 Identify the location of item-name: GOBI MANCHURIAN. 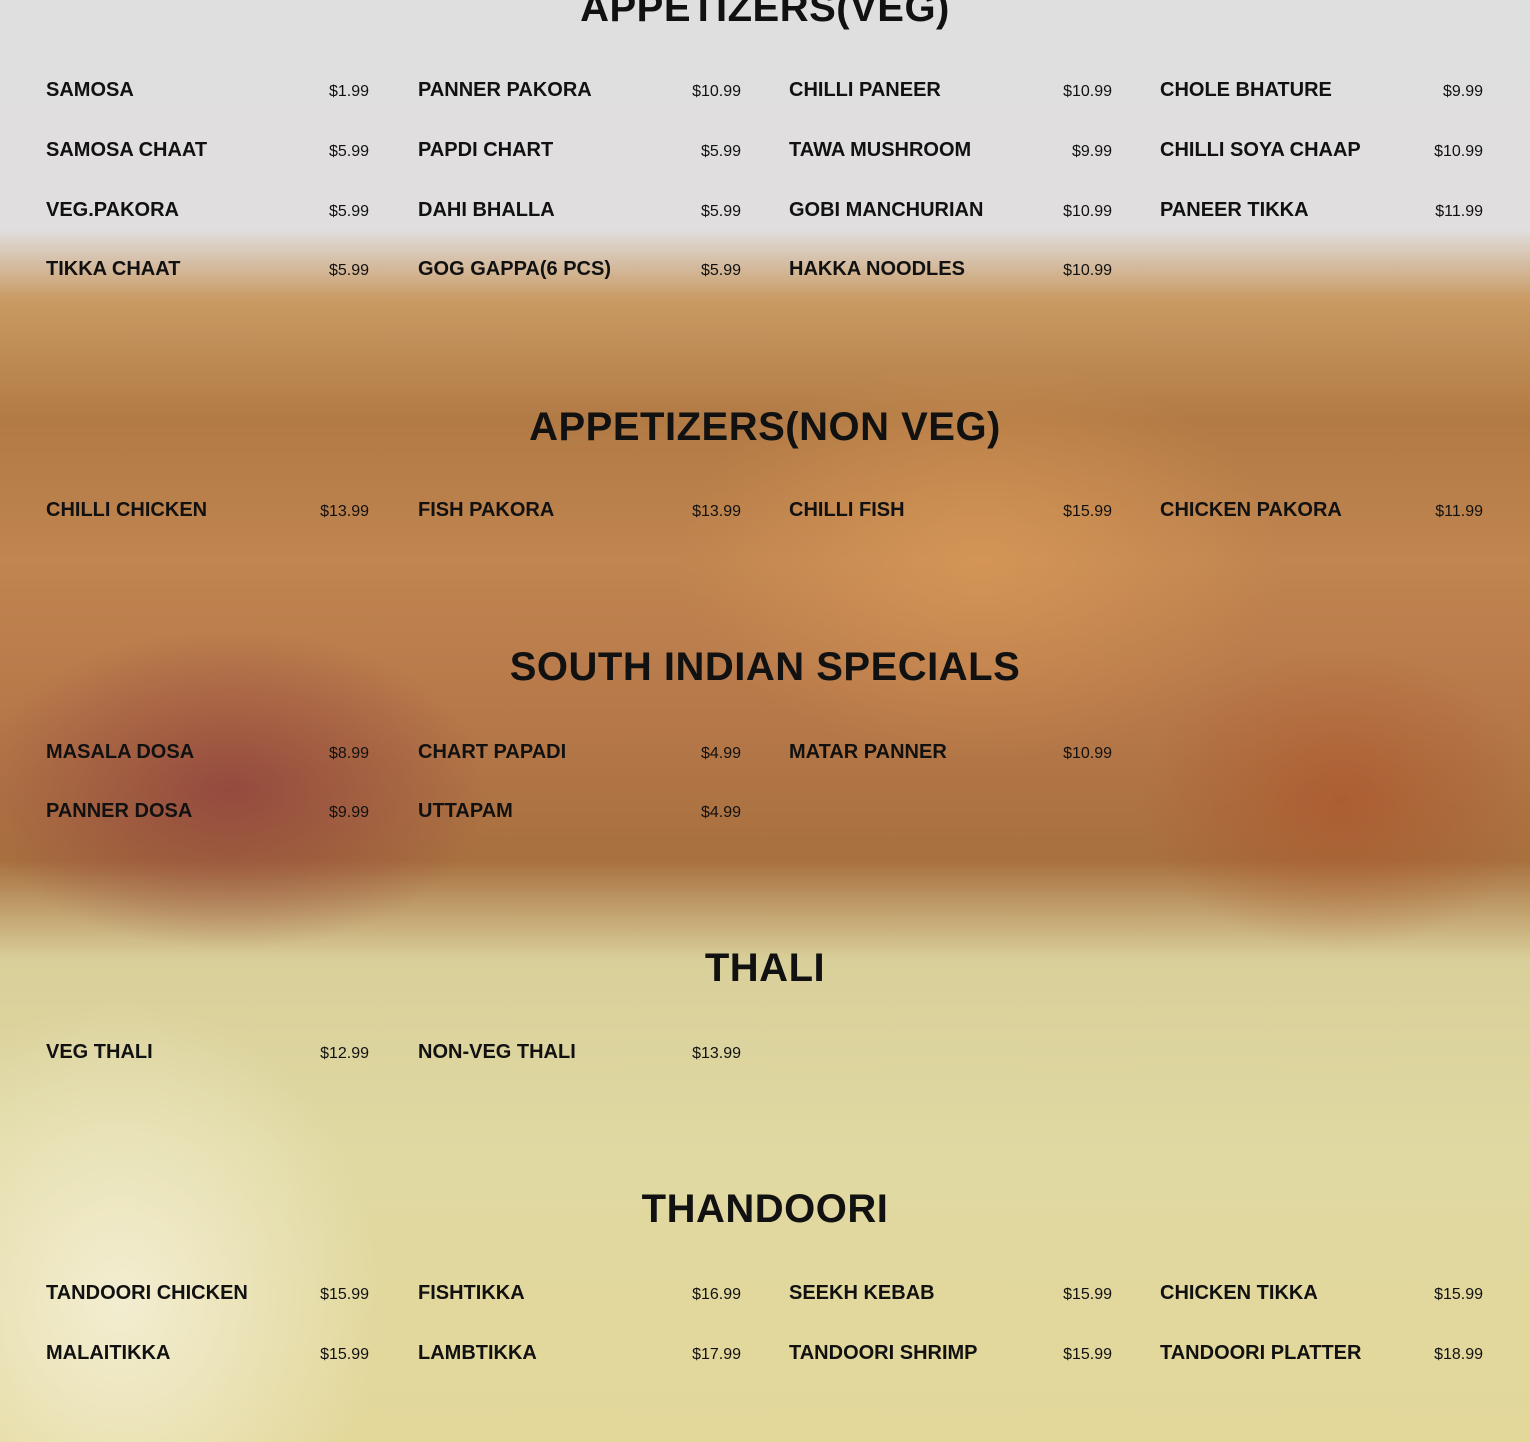
(886, 210).